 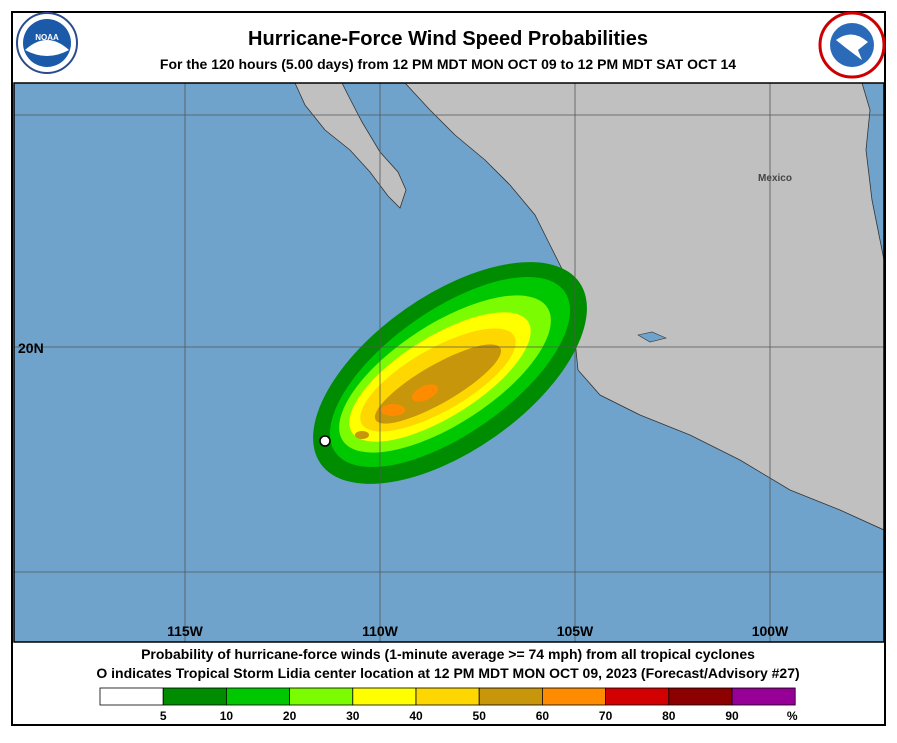 What do you see at coordinates (448, 39) in the screenshot?
I see `title: Hurricane-Force Wind Speed Probabilities` at bounding box center [448, 39].